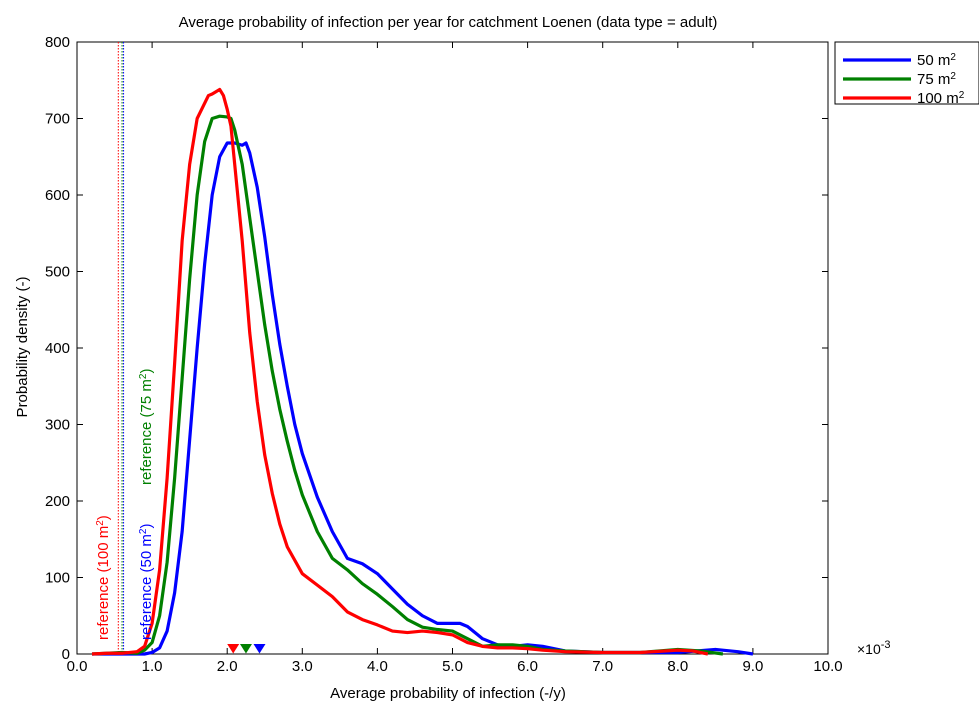  I want to click on x-tick-label: 1.0, so click(152, 666).